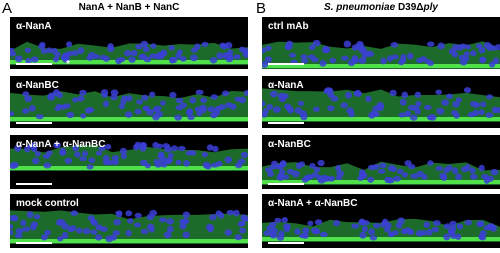  What do you see at coordinates (360, 7) in the screenshot?
I see `species: S. pneumoniae` at bounding box center [360, 7].